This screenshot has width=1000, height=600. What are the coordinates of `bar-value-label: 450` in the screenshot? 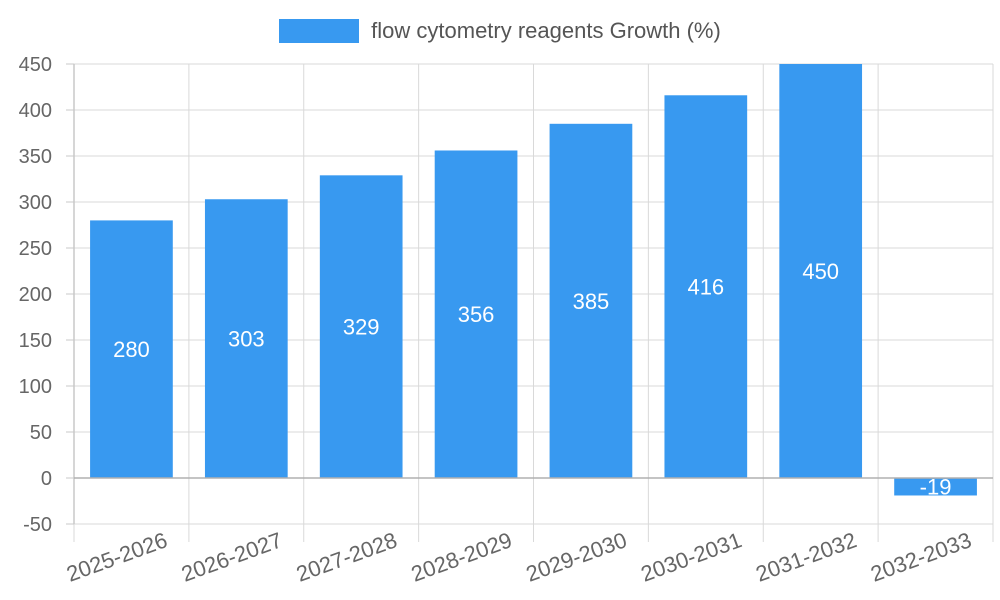 It's located at (820, 271).